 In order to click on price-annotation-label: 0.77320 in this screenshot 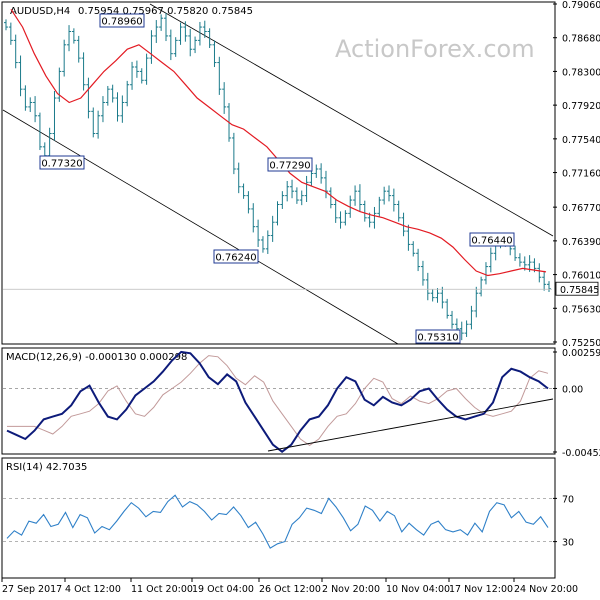, I will do `click(61, 164)`.